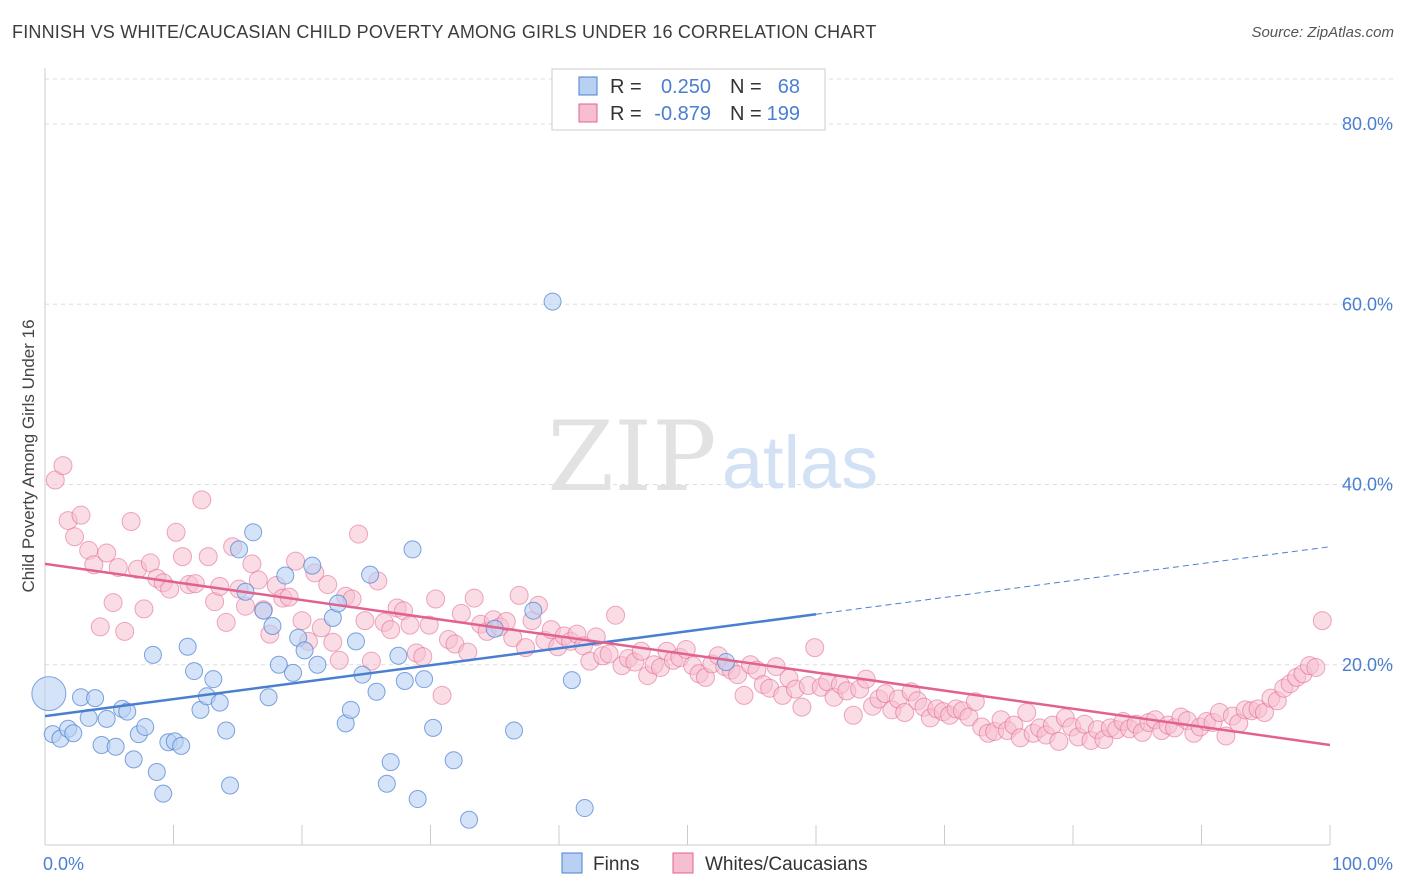  Describe the element at coordinates (683, 863) in the screenshot. I see `bottom-legend-swatch-whites` at that location.